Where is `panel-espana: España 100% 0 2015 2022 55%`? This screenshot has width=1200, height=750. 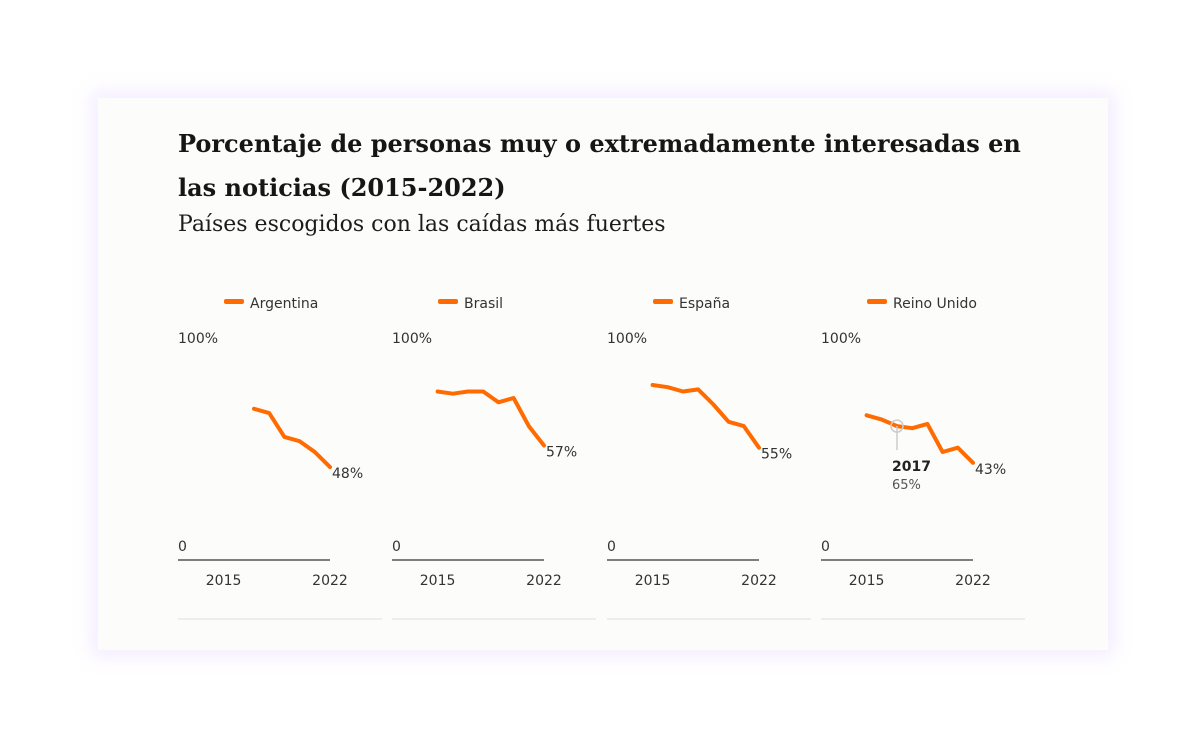
panel-espana: España 100% 0 2015 2022 55% is located at coordinates (709, 454).